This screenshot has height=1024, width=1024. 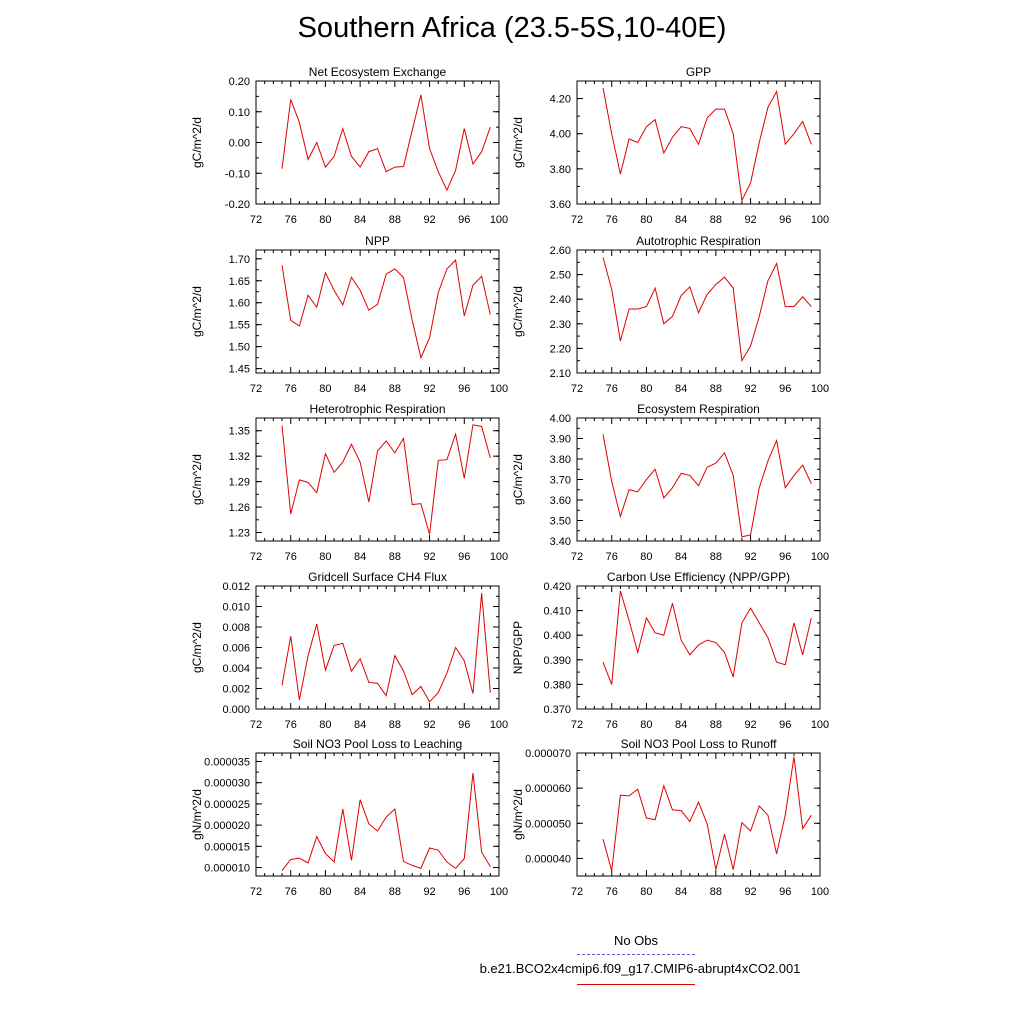 What do you see at coordinates (698, 241) in the screenshot?
I see `chart-title: Autotrophic Respiration` at bounding box center [698, 241].